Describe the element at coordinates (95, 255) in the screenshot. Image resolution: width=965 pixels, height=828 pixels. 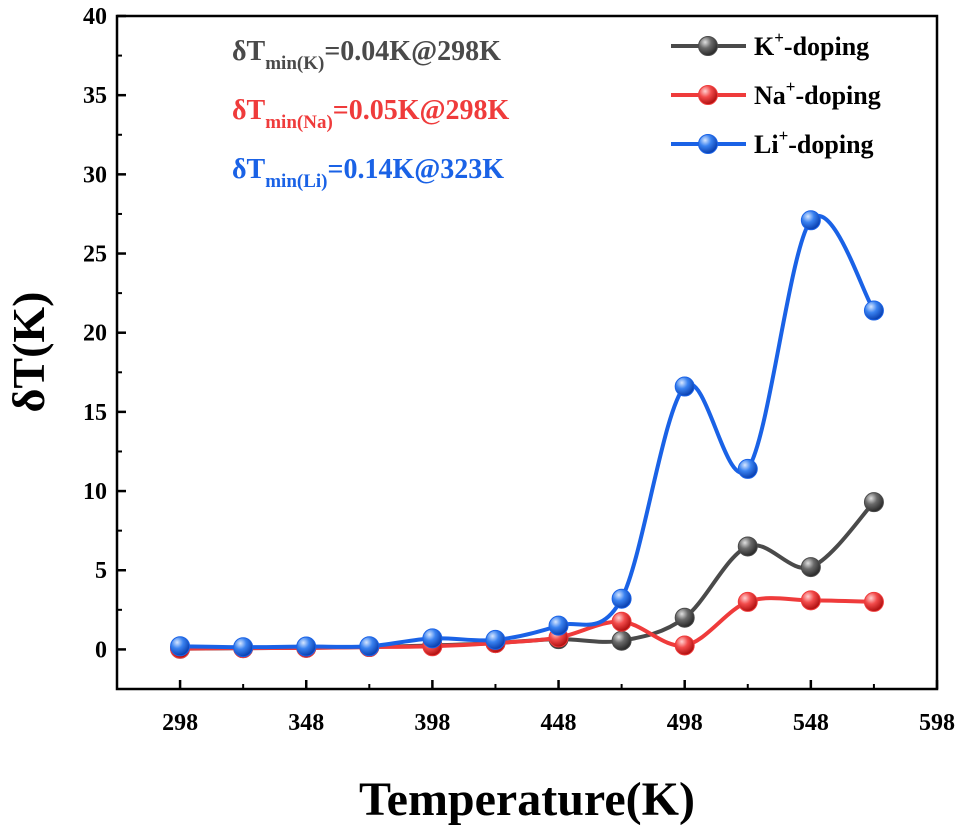
I see `y-tick-label: 25` at that location.